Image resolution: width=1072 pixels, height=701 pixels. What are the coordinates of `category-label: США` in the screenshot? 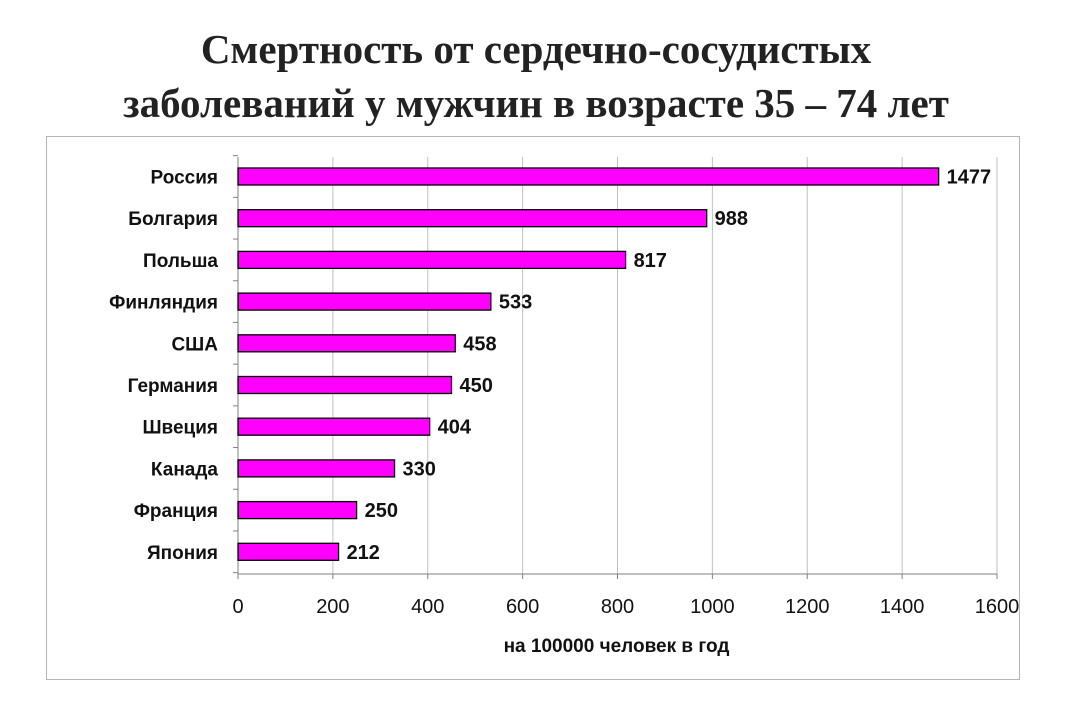 It's located at (194, 344).